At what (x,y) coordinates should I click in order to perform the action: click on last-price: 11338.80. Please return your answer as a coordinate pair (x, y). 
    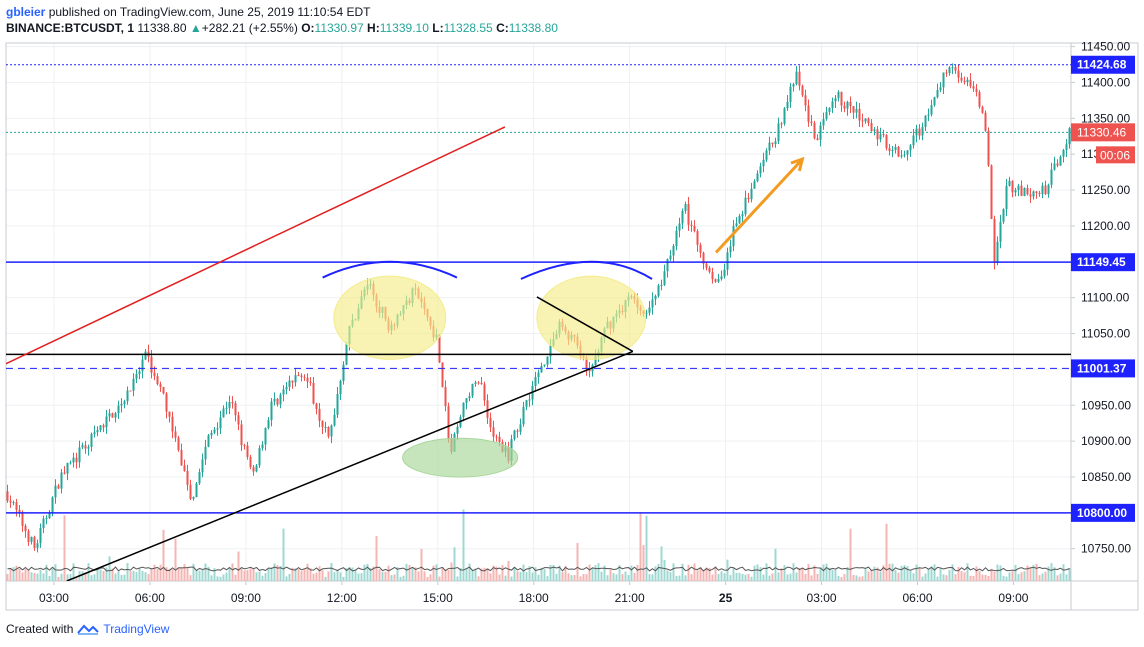
    Looking at the image, I should click on (162, 28).